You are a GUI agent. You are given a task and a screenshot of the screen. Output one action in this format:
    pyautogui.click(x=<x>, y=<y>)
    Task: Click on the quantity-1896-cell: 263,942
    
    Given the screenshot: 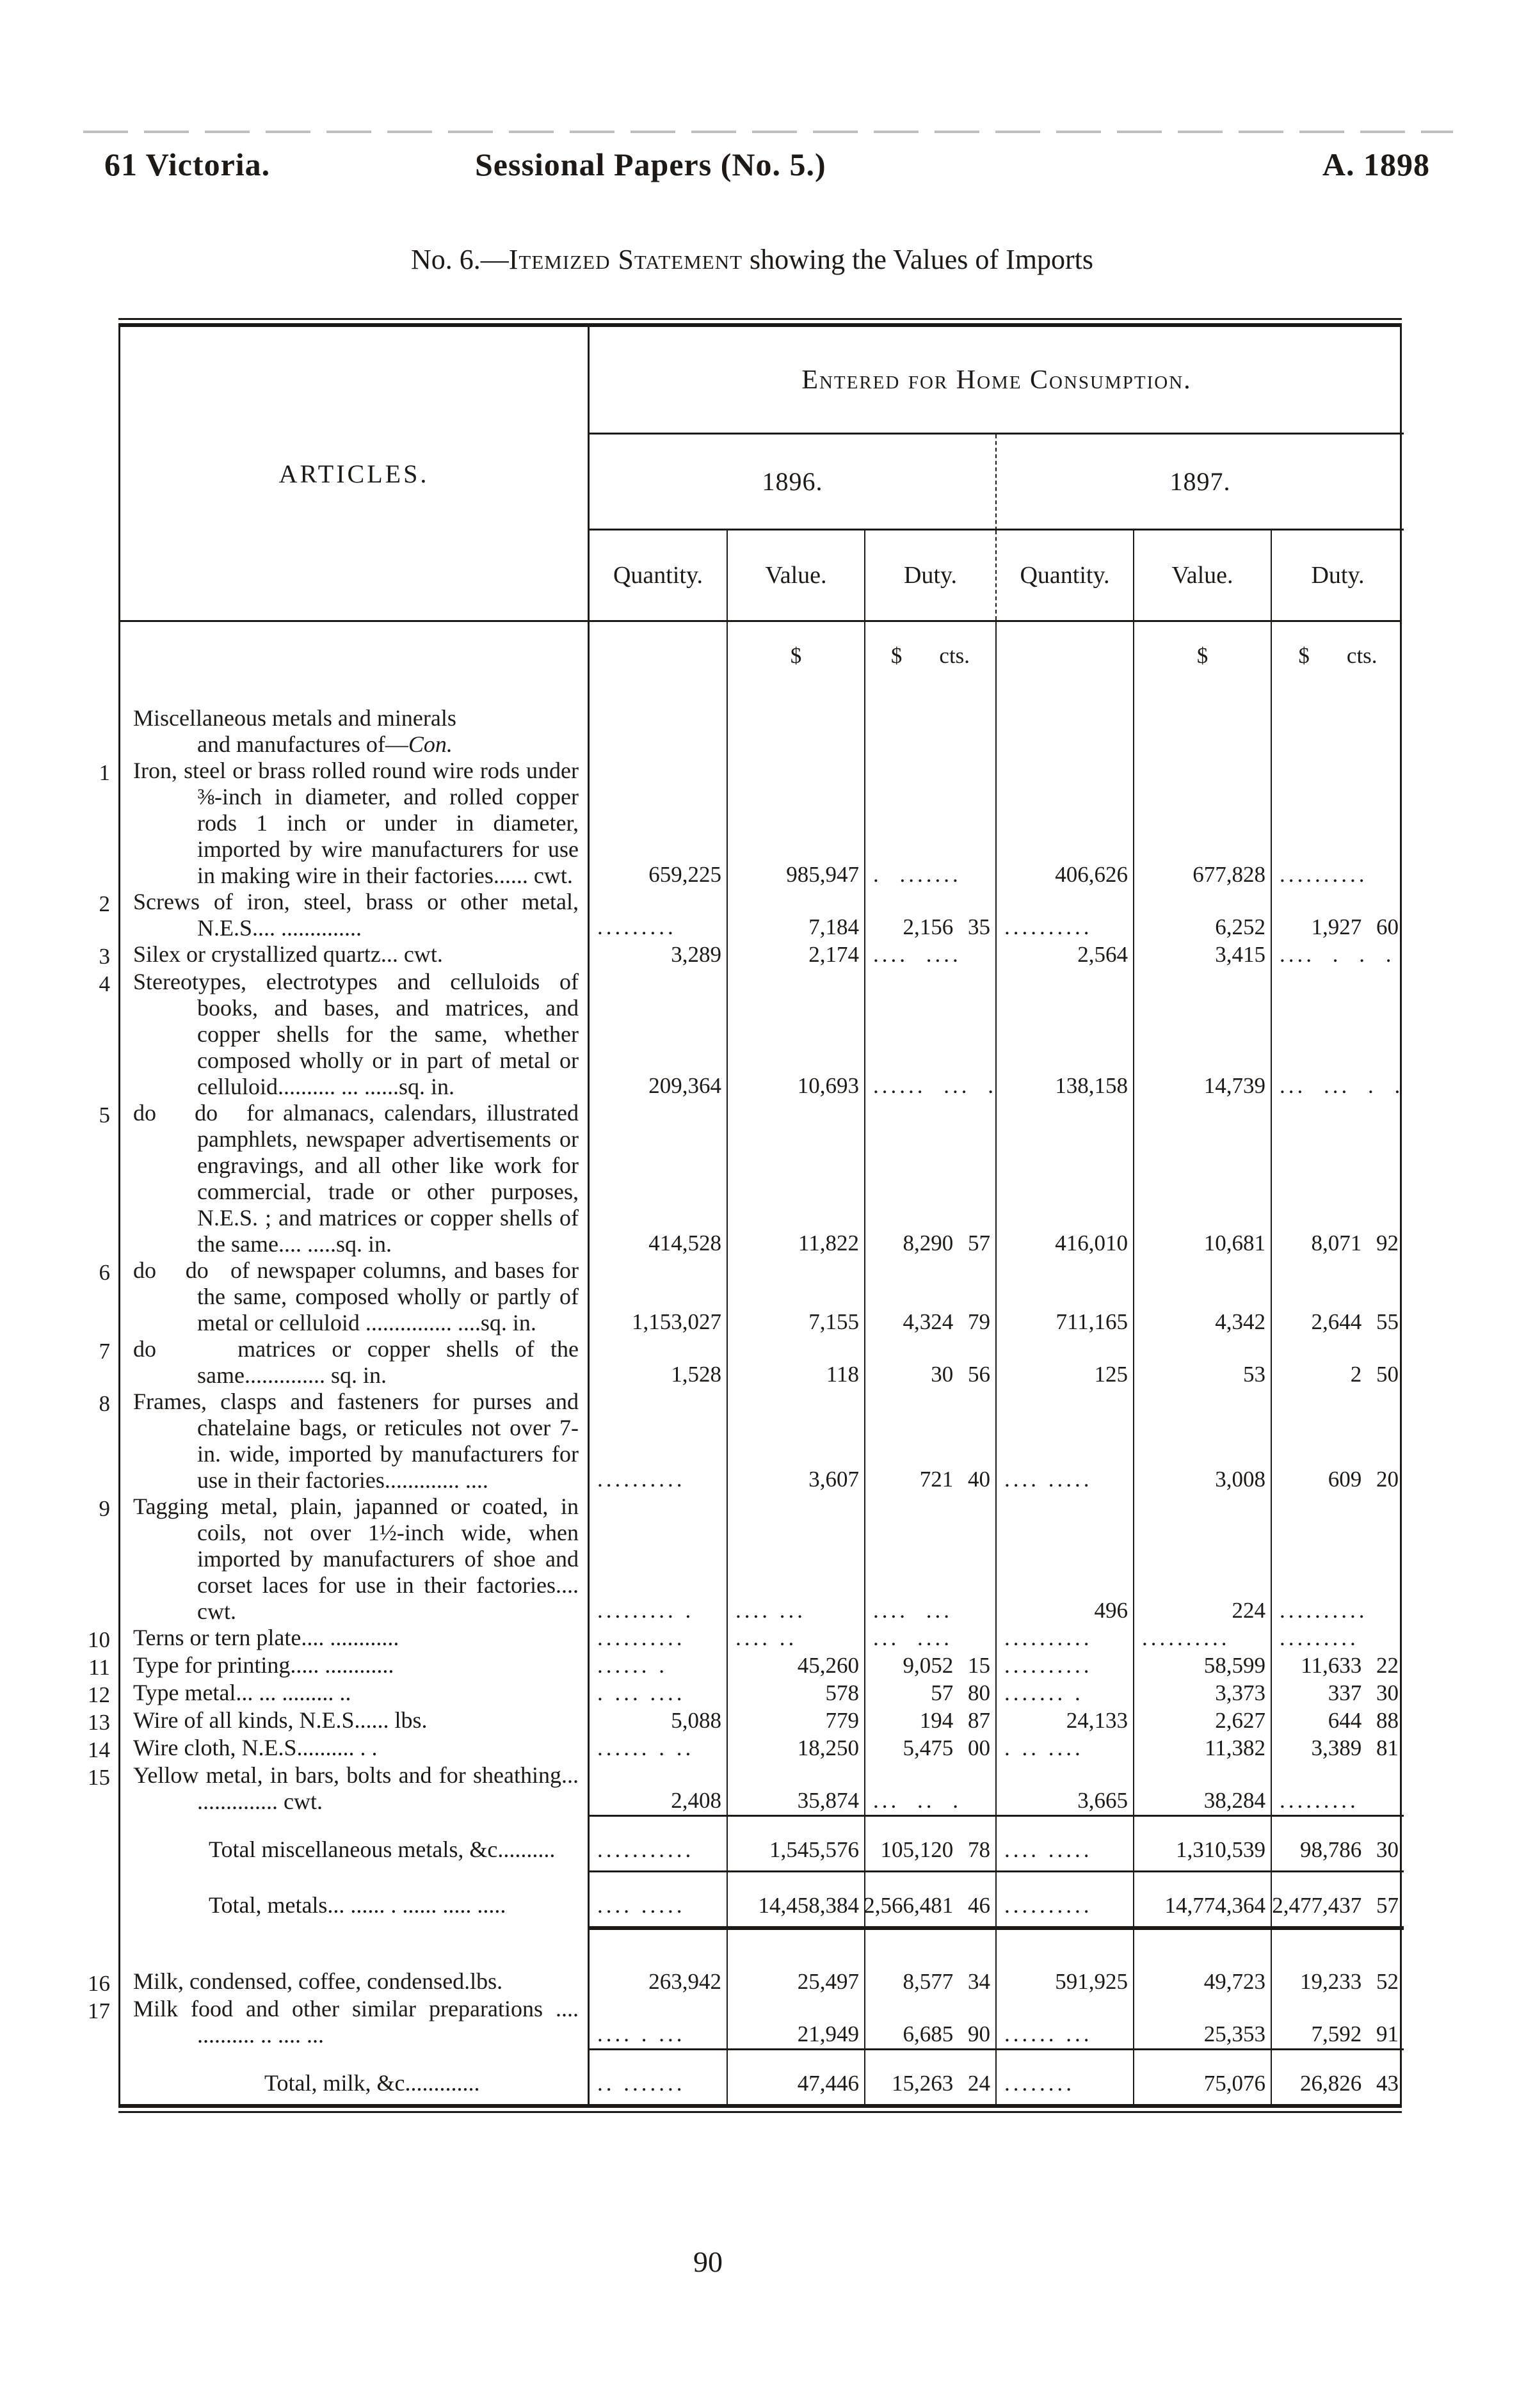 What is the action you would take?
    pyautogui.click(x=684, y=1981)
    